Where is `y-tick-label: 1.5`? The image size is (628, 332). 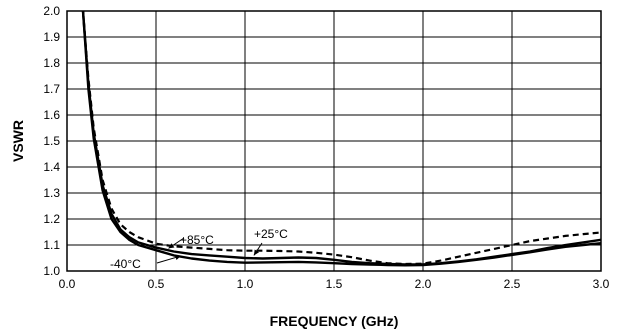 y-tick-label: 1.5 is located at coordinates (51, 141).